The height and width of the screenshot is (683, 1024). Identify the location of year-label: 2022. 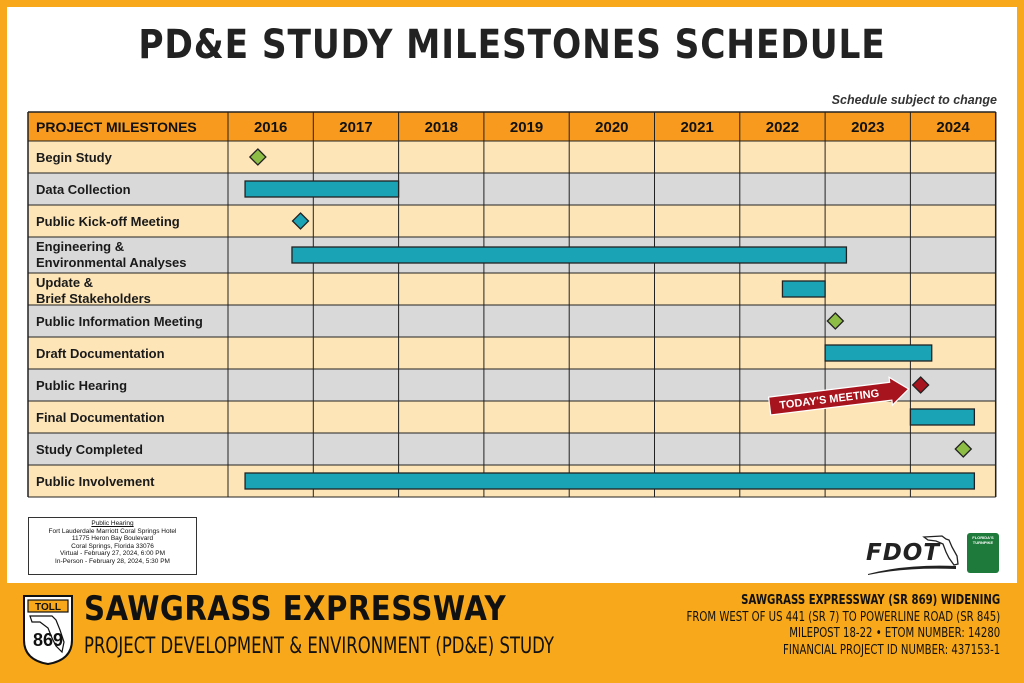
(782, 127).